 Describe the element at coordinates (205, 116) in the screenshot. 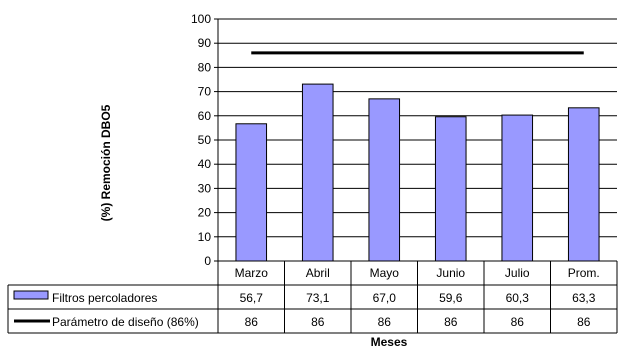

I see `y-tick-label: 60` at that location.